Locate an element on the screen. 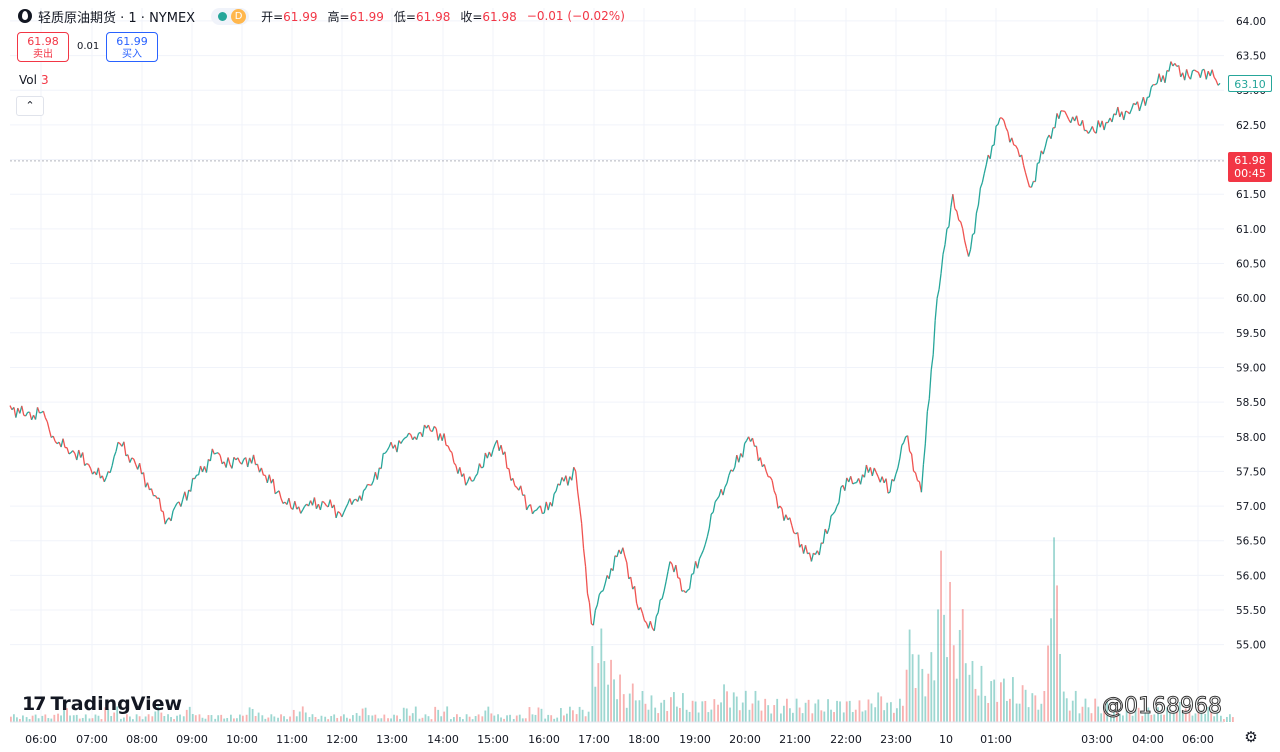  settings-icon: ⚙ is located at coordinates (1251, 737).